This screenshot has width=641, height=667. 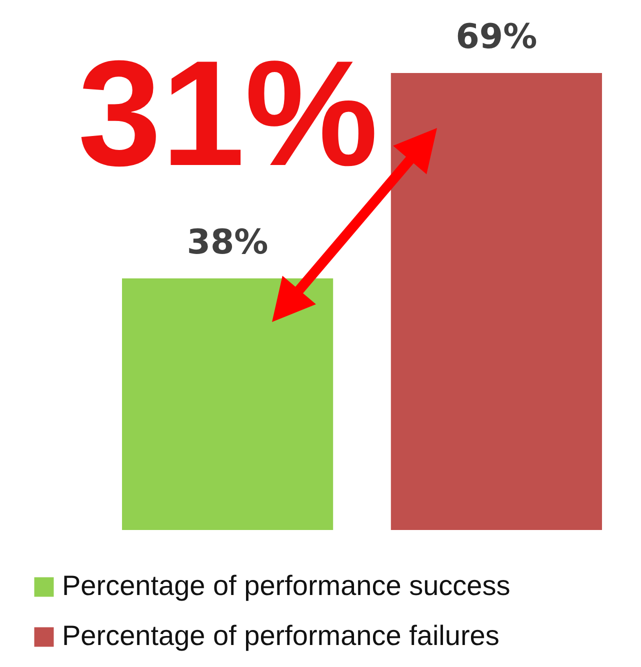 I want to click on data-label: 38%, so click(x=227, y=242).